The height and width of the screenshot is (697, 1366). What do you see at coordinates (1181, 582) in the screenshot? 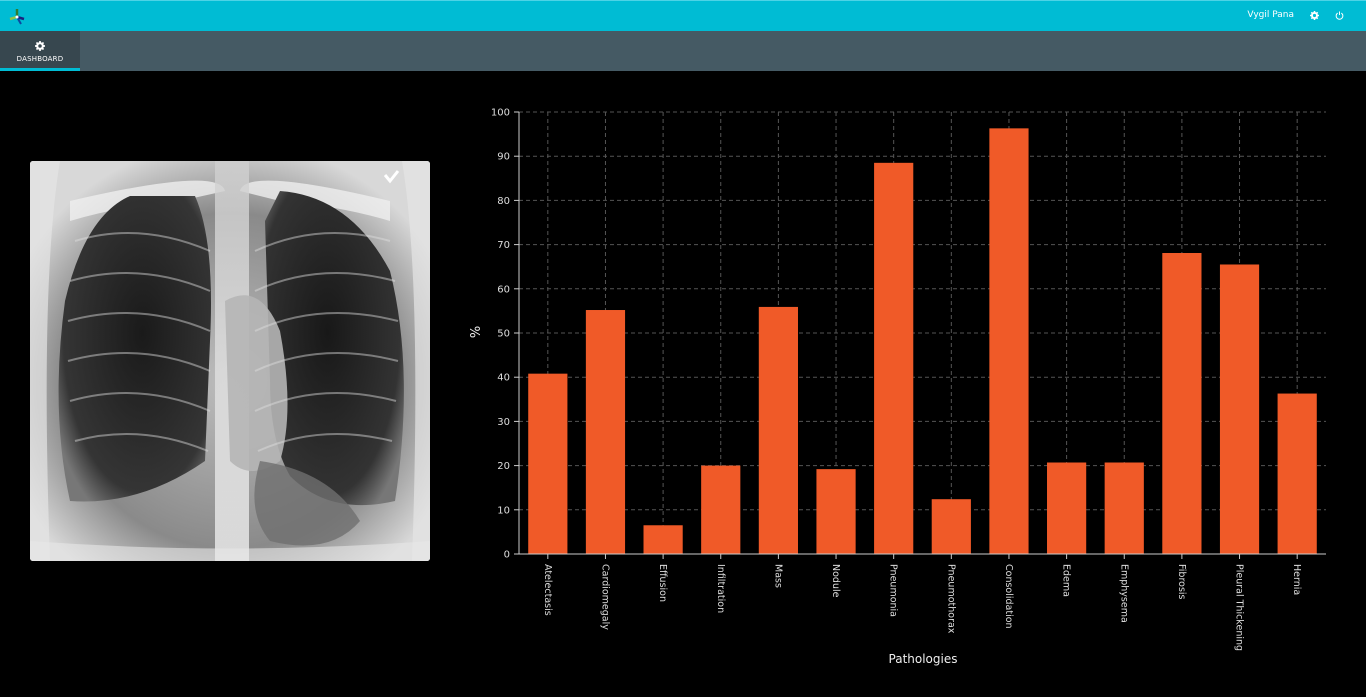
I see `x-tick-label: Fibrosis` at bounding box center [1181, 582].